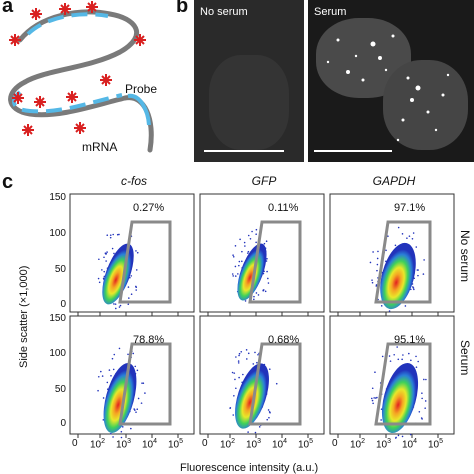 The image size is (474, 474). Describe the element at coordinates (244, 151) in the screenshot. I see `scale-bar-left` at that location.